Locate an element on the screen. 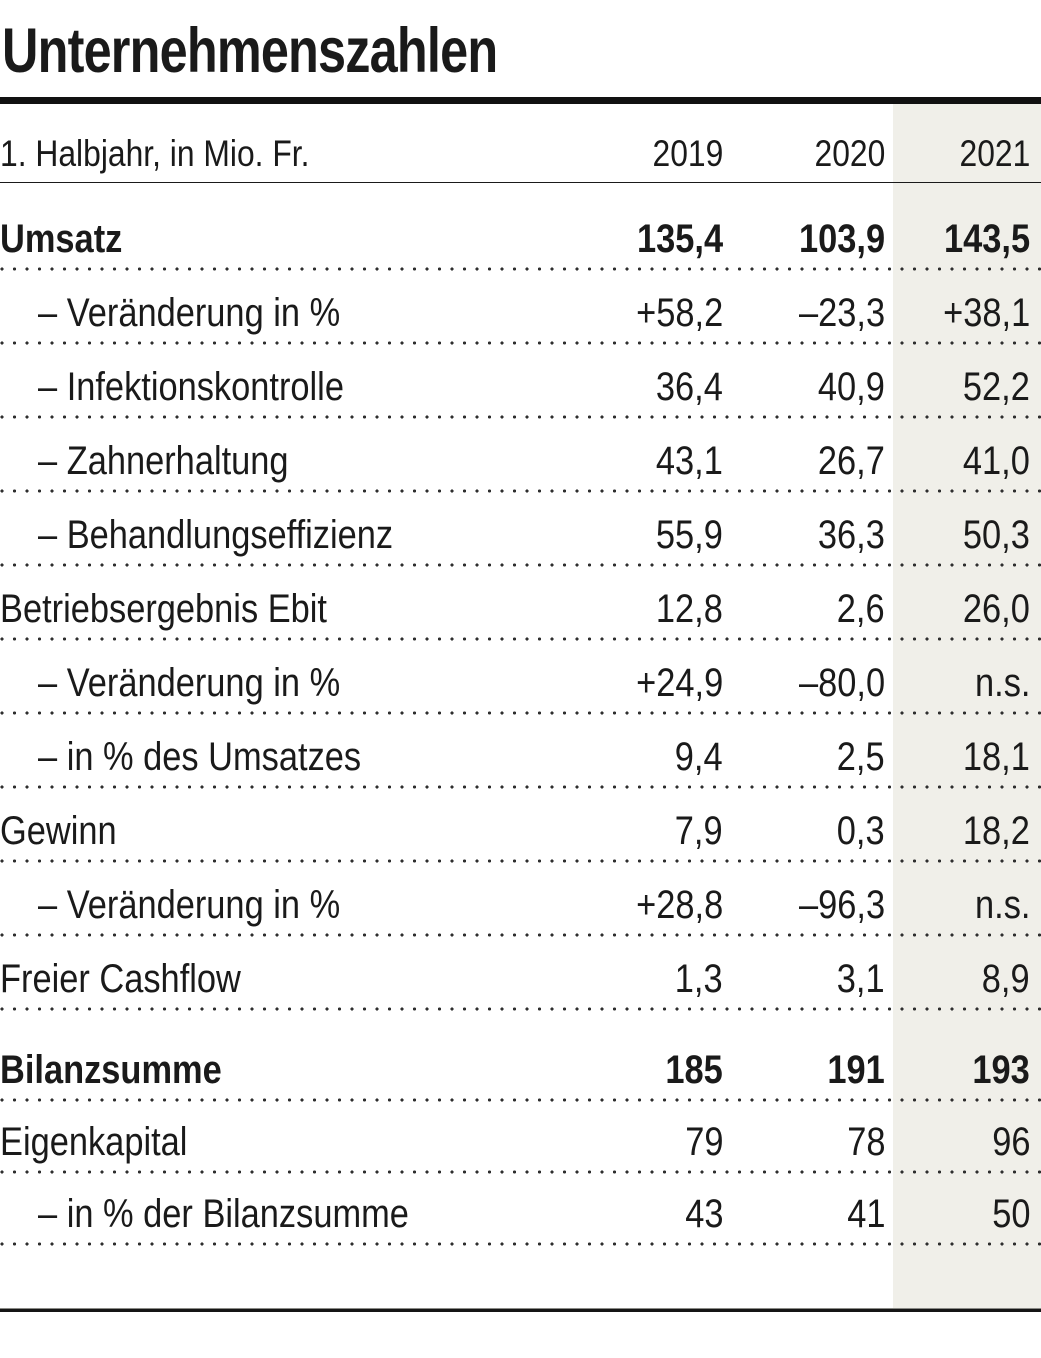 The height and width of the screenshot is (1358, 1041). row-label: – in % der Bilanzsumme is located at coordinates (223, 1214).